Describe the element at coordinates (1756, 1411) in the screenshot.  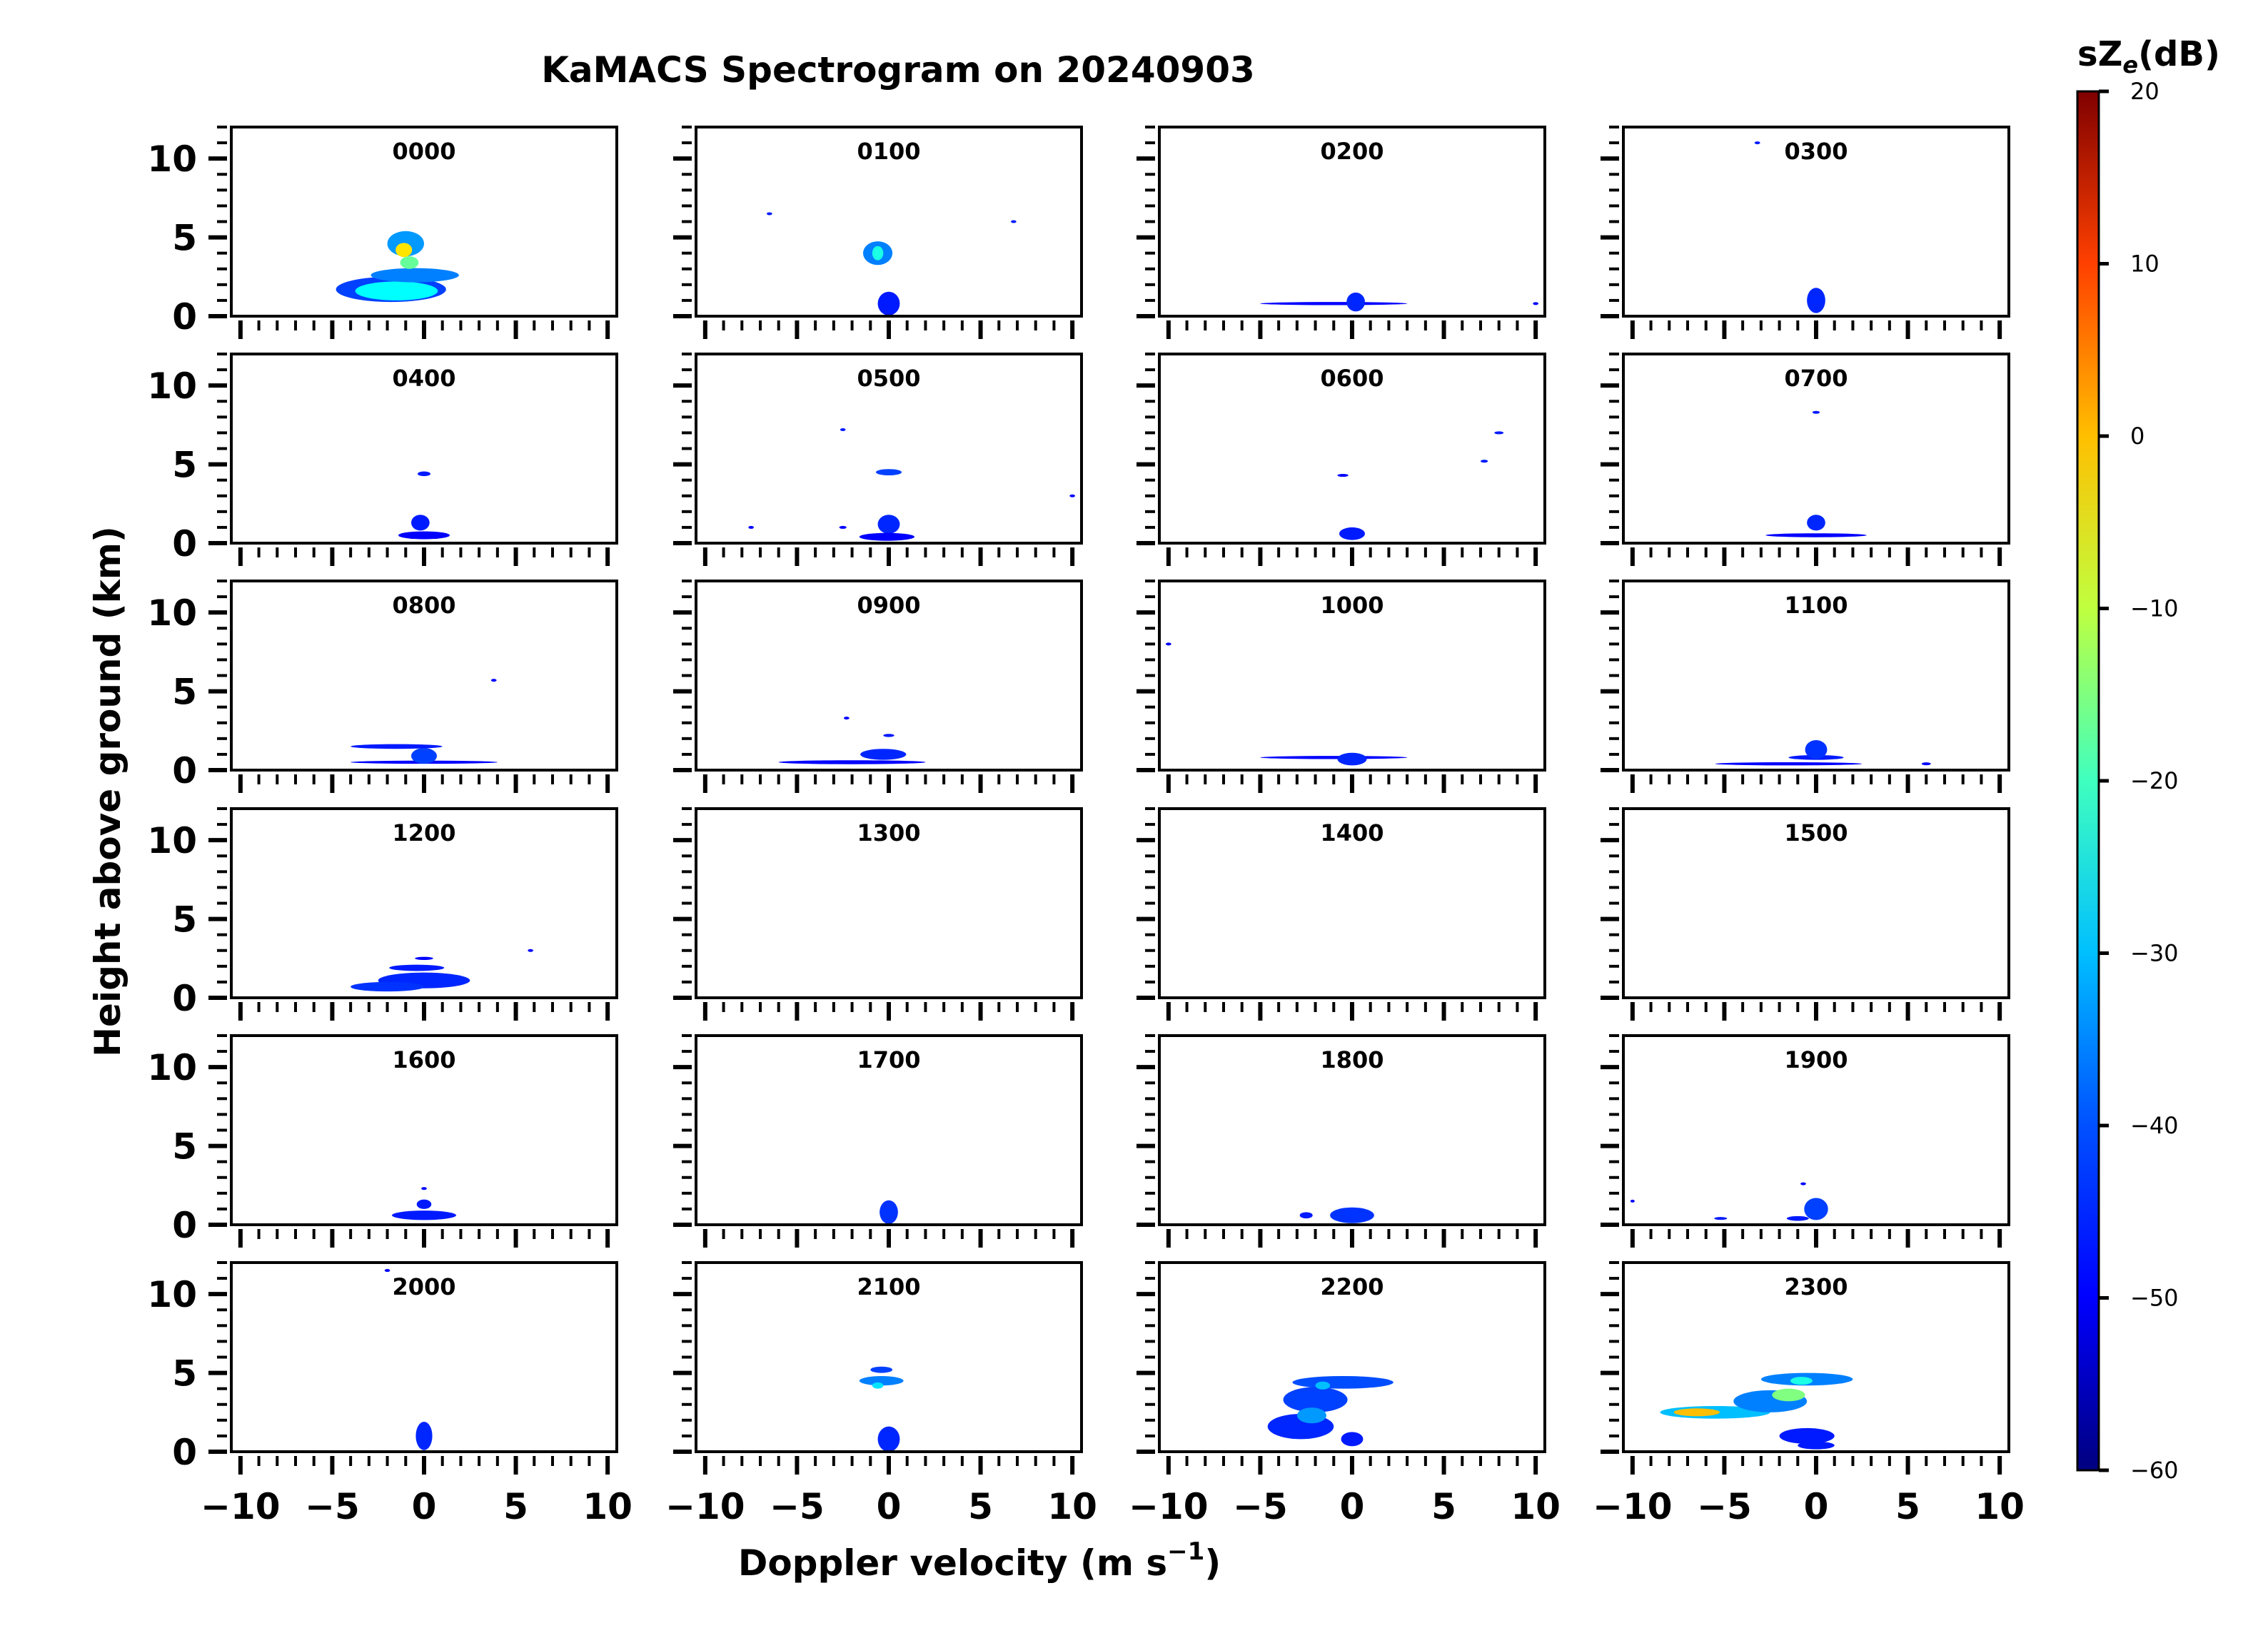
I see `panel-2300-echoes` at that location.